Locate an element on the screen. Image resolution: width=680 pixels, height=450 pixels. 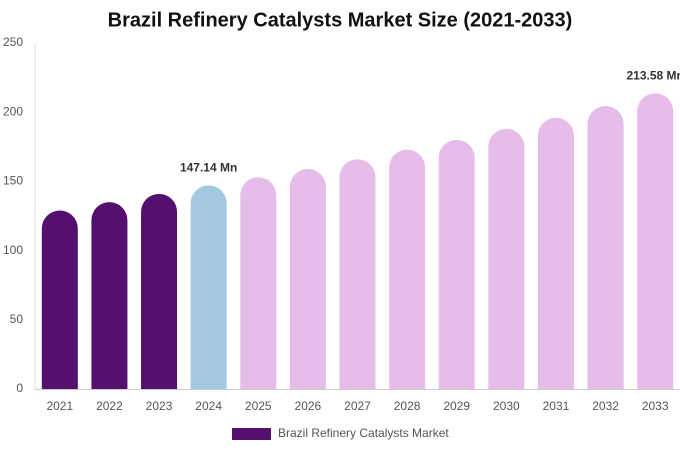
y-tick-label: 200 is located at coordinates (13, 111).